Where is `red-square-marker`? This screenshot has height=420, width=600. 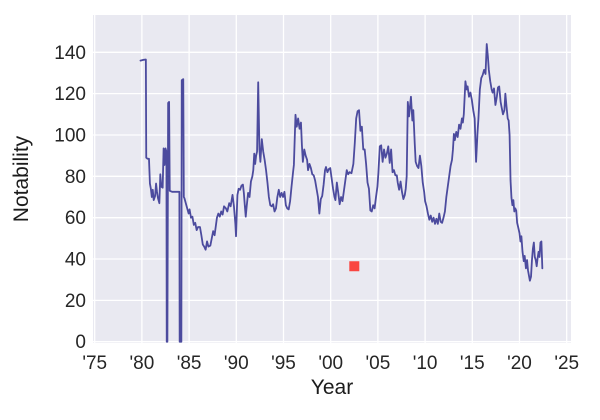 red-square-marker is located at coordinates (354, 266).